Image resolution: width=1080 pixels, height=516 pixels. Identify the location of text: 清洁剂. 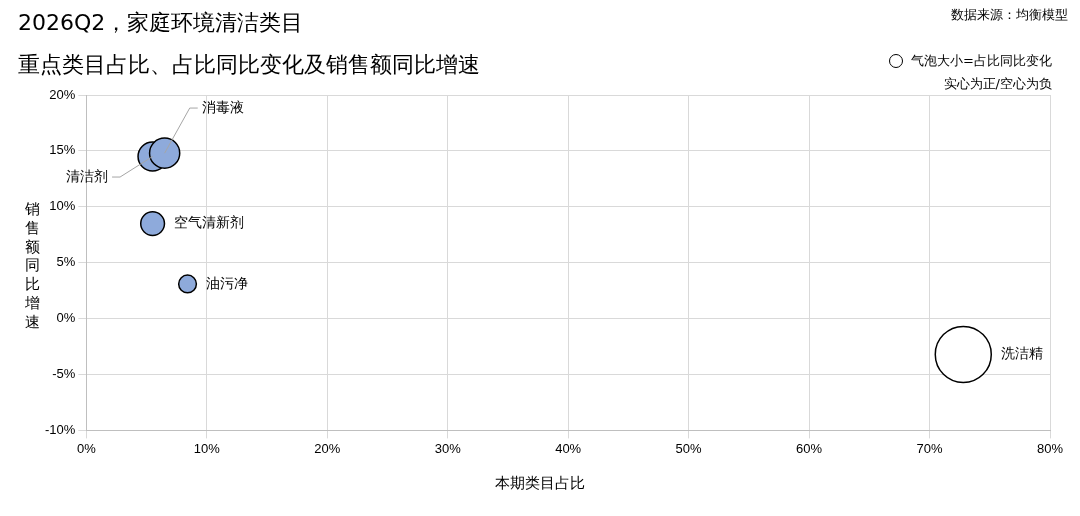
(87, 175).